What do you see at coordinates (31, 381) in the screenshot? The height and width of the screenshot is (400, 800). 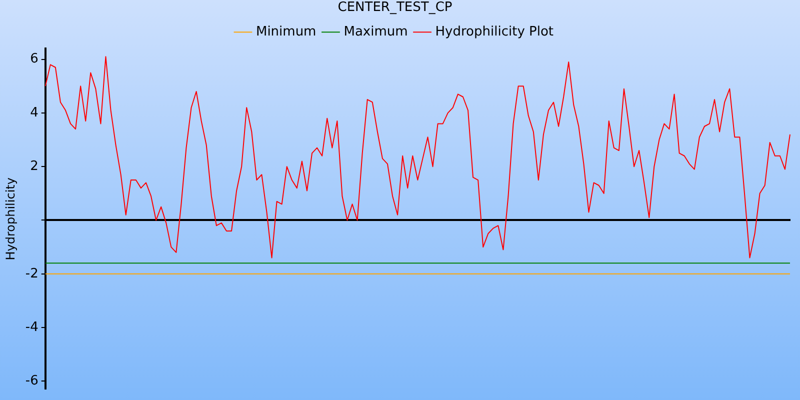 I see `y-tick-label: -6` at bounding box center [31, 381].